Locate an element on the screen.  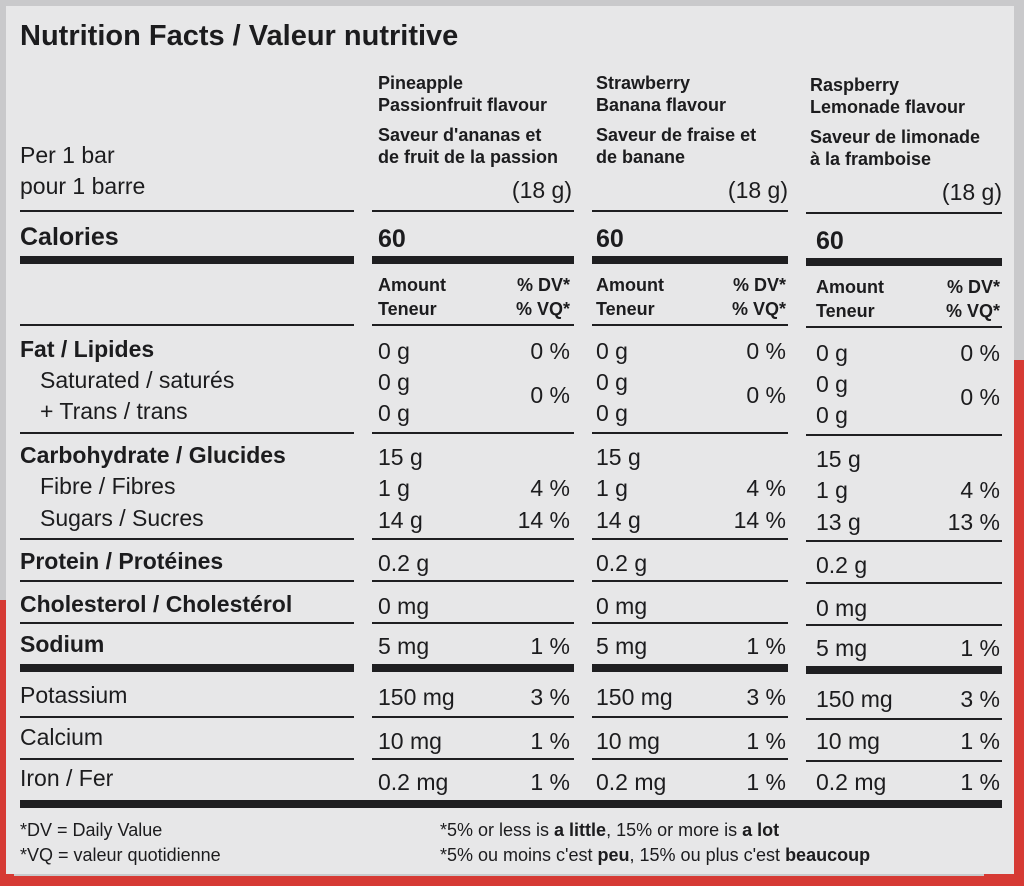
col2-sugars: 14 g is located at coordinates (618, 520).